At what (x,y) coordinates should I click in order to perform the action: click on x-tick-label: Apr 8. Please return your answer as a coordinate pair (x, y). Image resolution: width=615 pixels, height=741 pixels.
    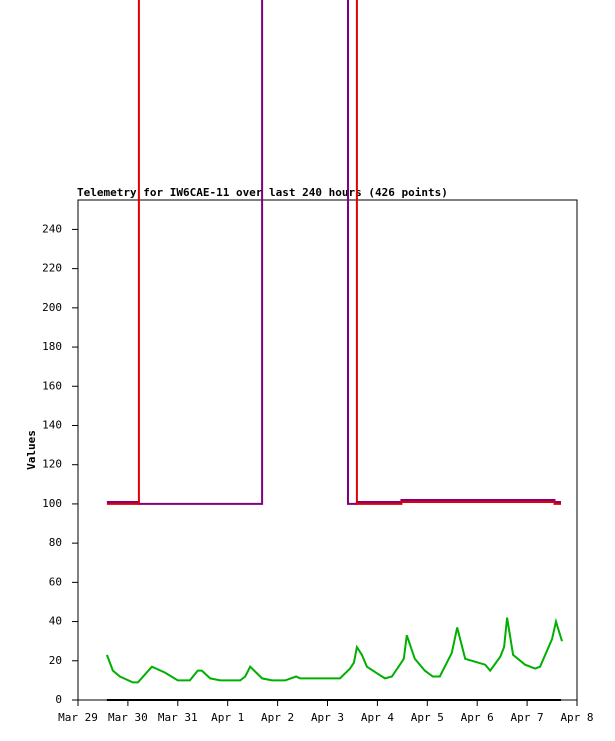
    Looking at the image, I should click on (576, 717).